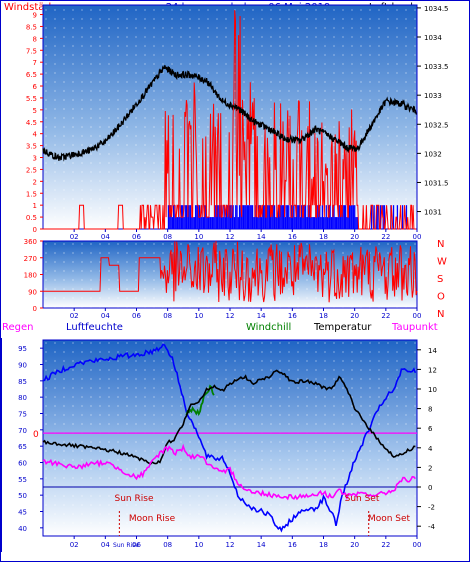 Image resolution: width=470 pixels, height=562 pixels. Describe the element at coordinates (433, 38) in the screenshot. I see `pressure-axis-tick-label: 1034` at that location.